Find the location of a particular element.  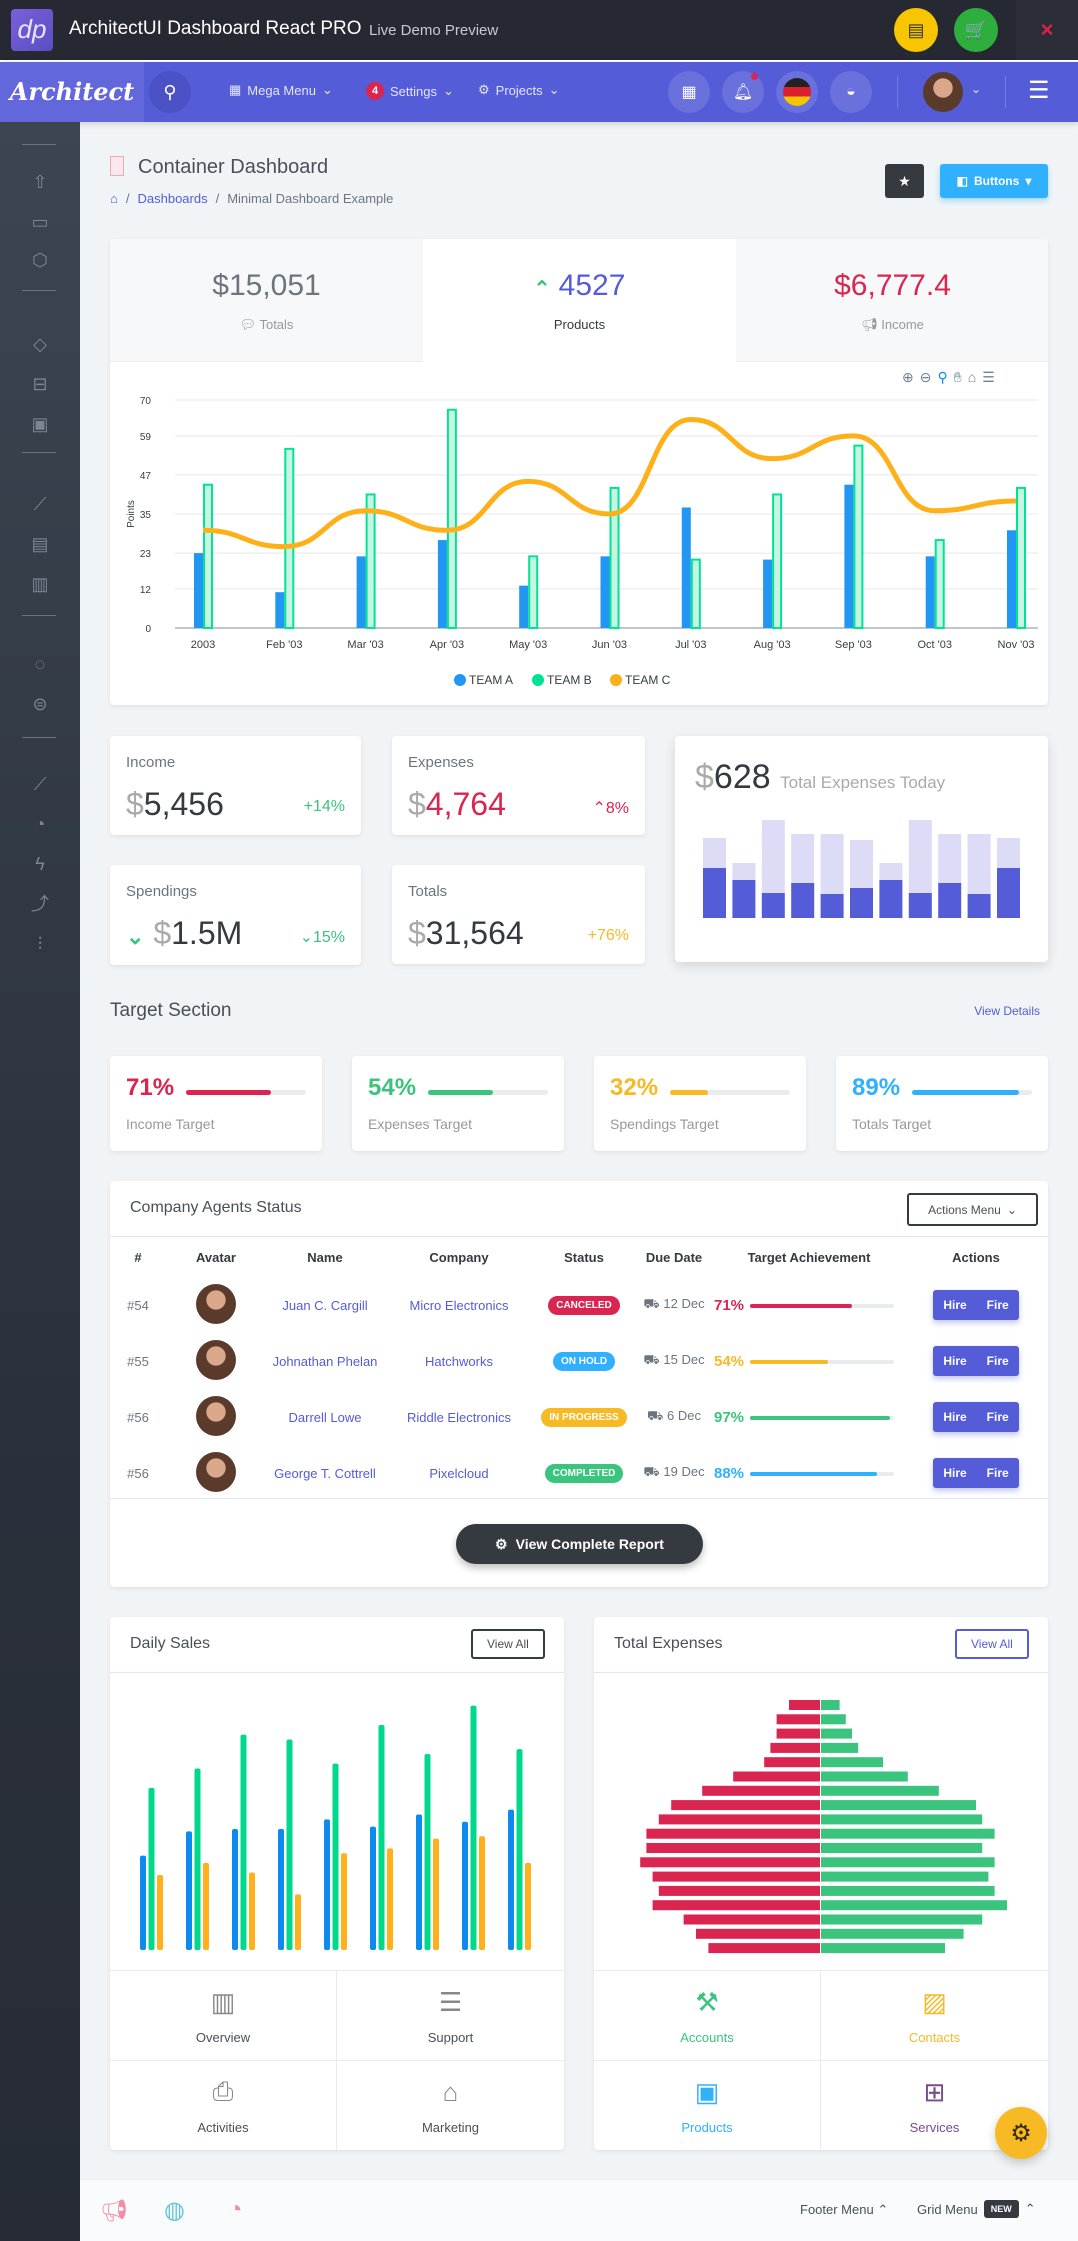

display-icon: ▥ is located at coordinates (40, 584).